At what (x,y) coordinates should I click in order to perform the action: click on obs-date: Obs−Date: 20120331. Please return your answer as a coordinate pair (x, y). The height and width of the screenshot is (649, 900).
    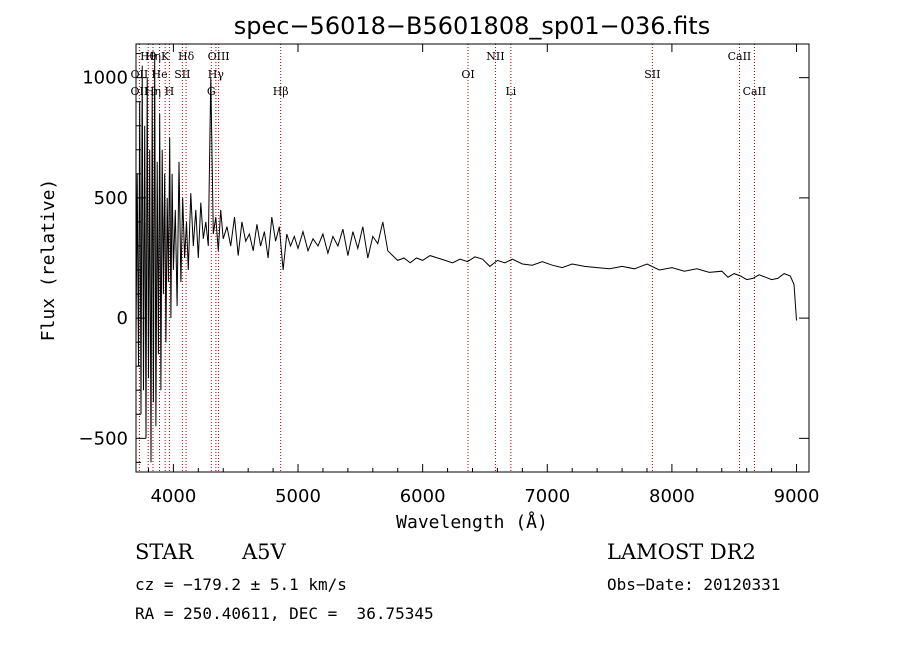
    Looking at the image, I should click on (694, 584).